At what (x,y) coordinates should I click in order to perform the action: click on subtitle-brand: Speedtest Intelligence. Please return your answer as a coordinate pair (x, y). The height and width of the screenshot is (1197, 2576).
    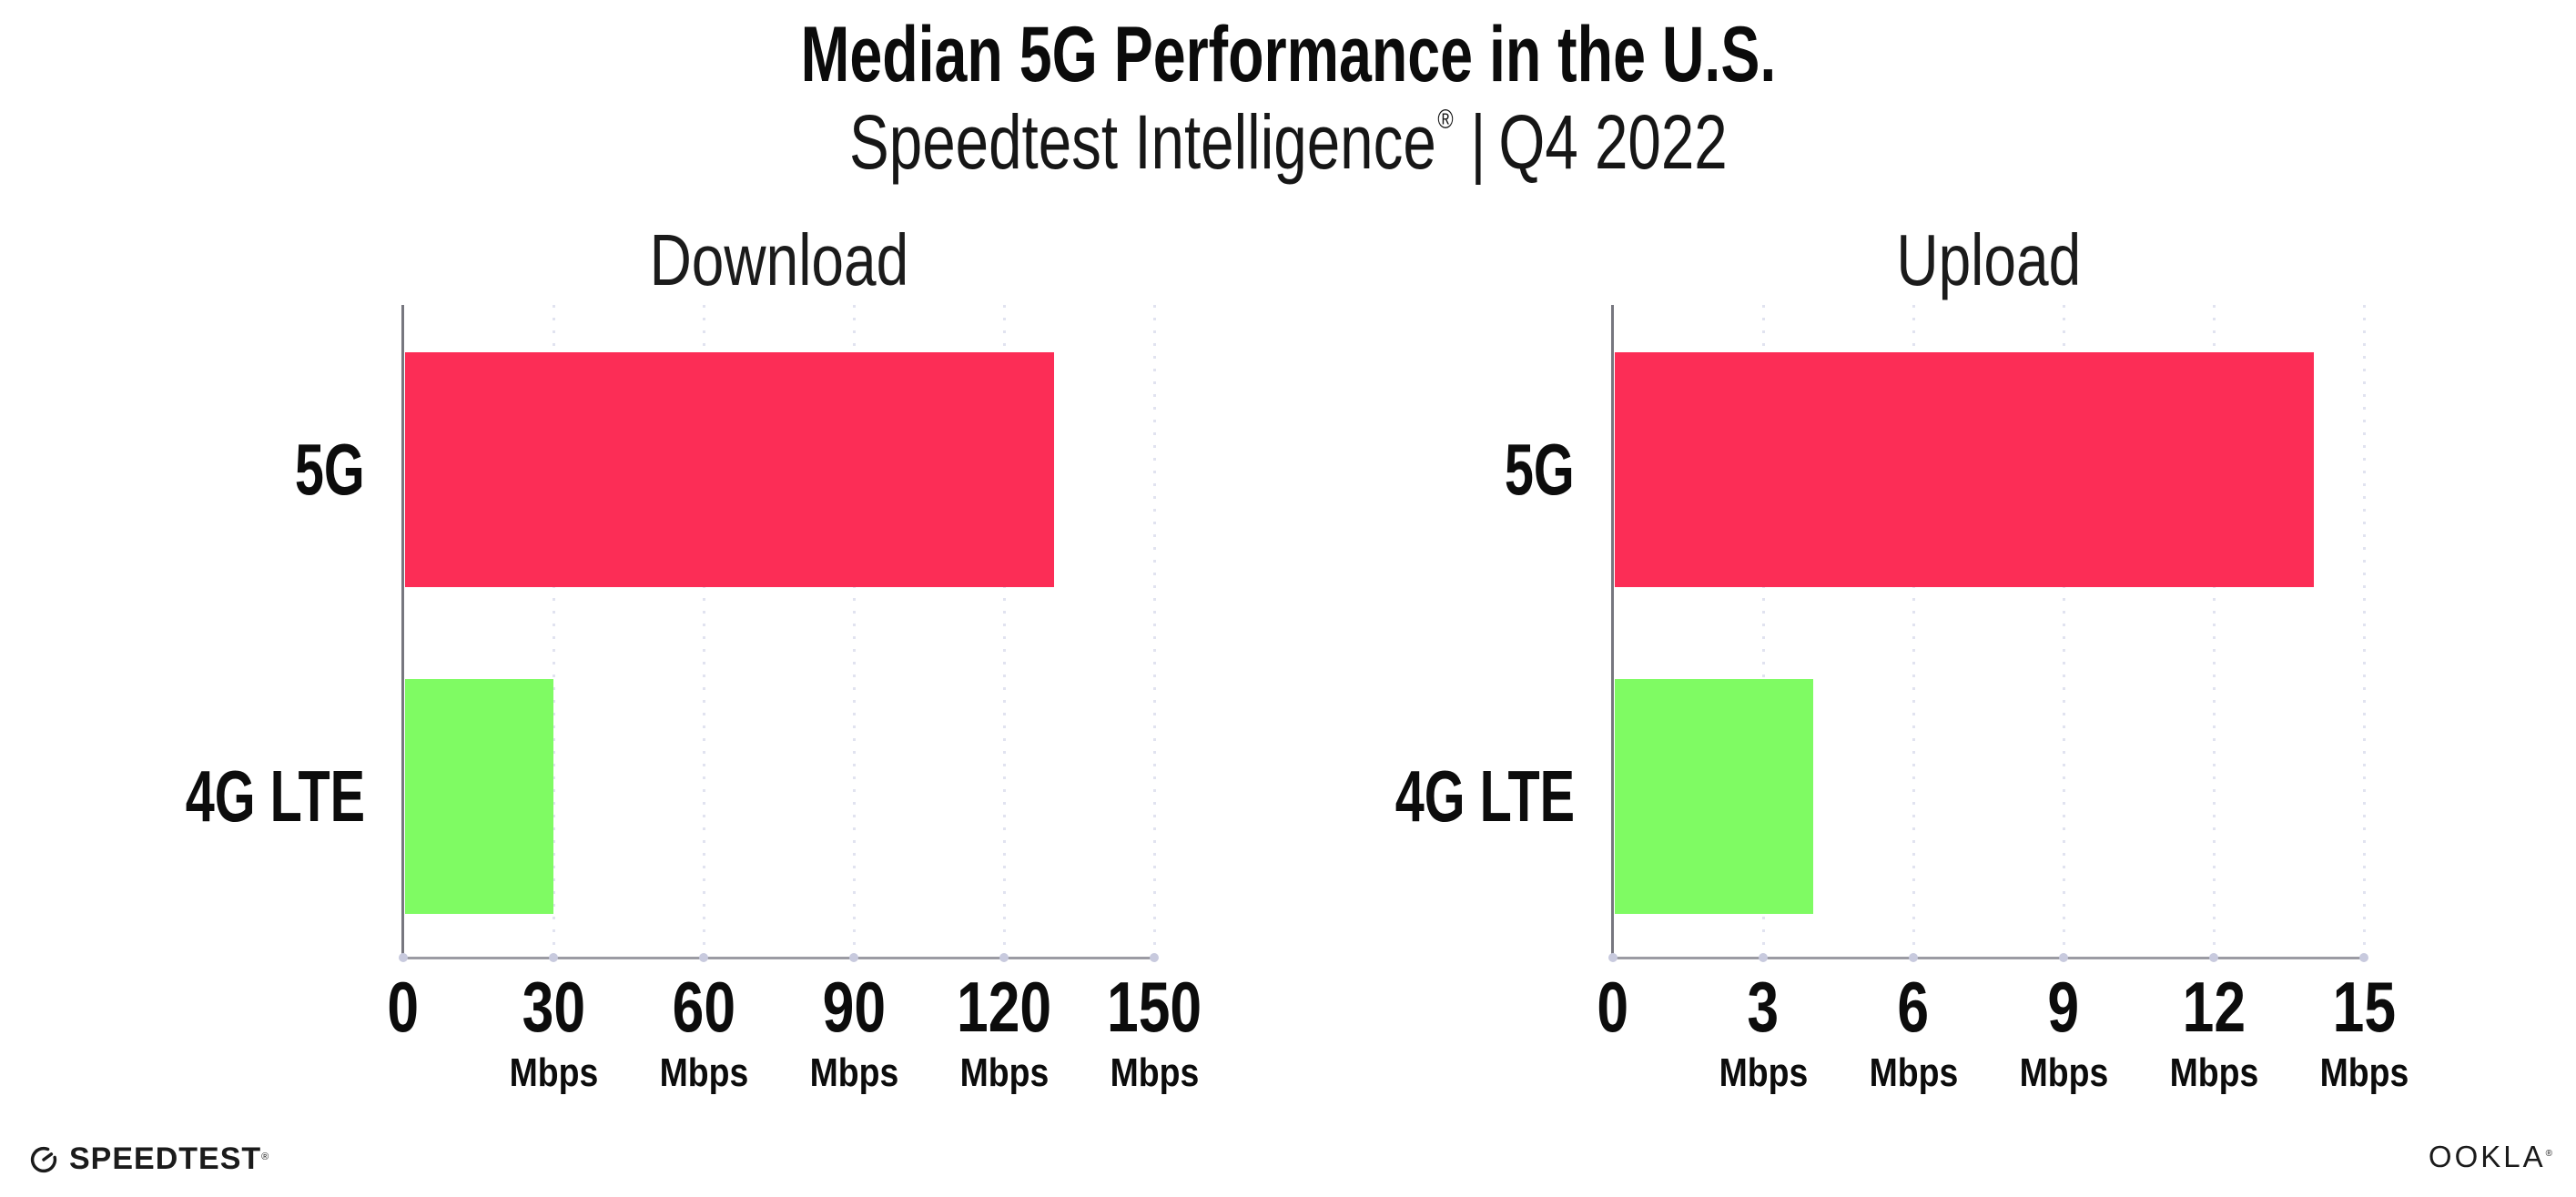
    Looking at the image, I should click on (1142, 142).